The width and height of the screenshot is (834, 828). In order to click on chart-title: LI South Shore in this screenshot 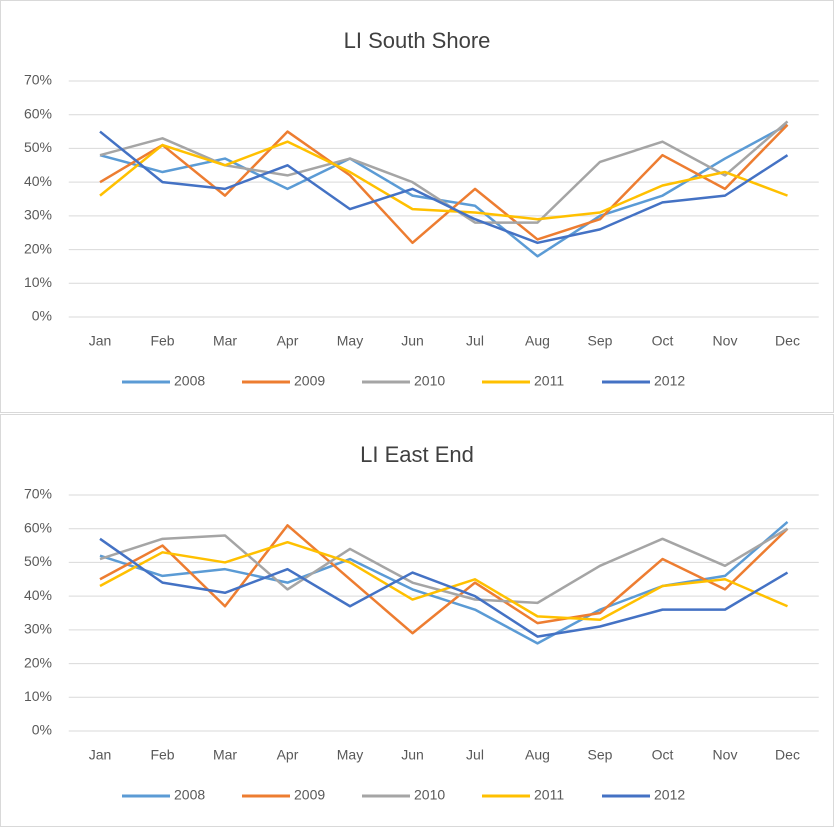, I will do `click(417, 40)`.